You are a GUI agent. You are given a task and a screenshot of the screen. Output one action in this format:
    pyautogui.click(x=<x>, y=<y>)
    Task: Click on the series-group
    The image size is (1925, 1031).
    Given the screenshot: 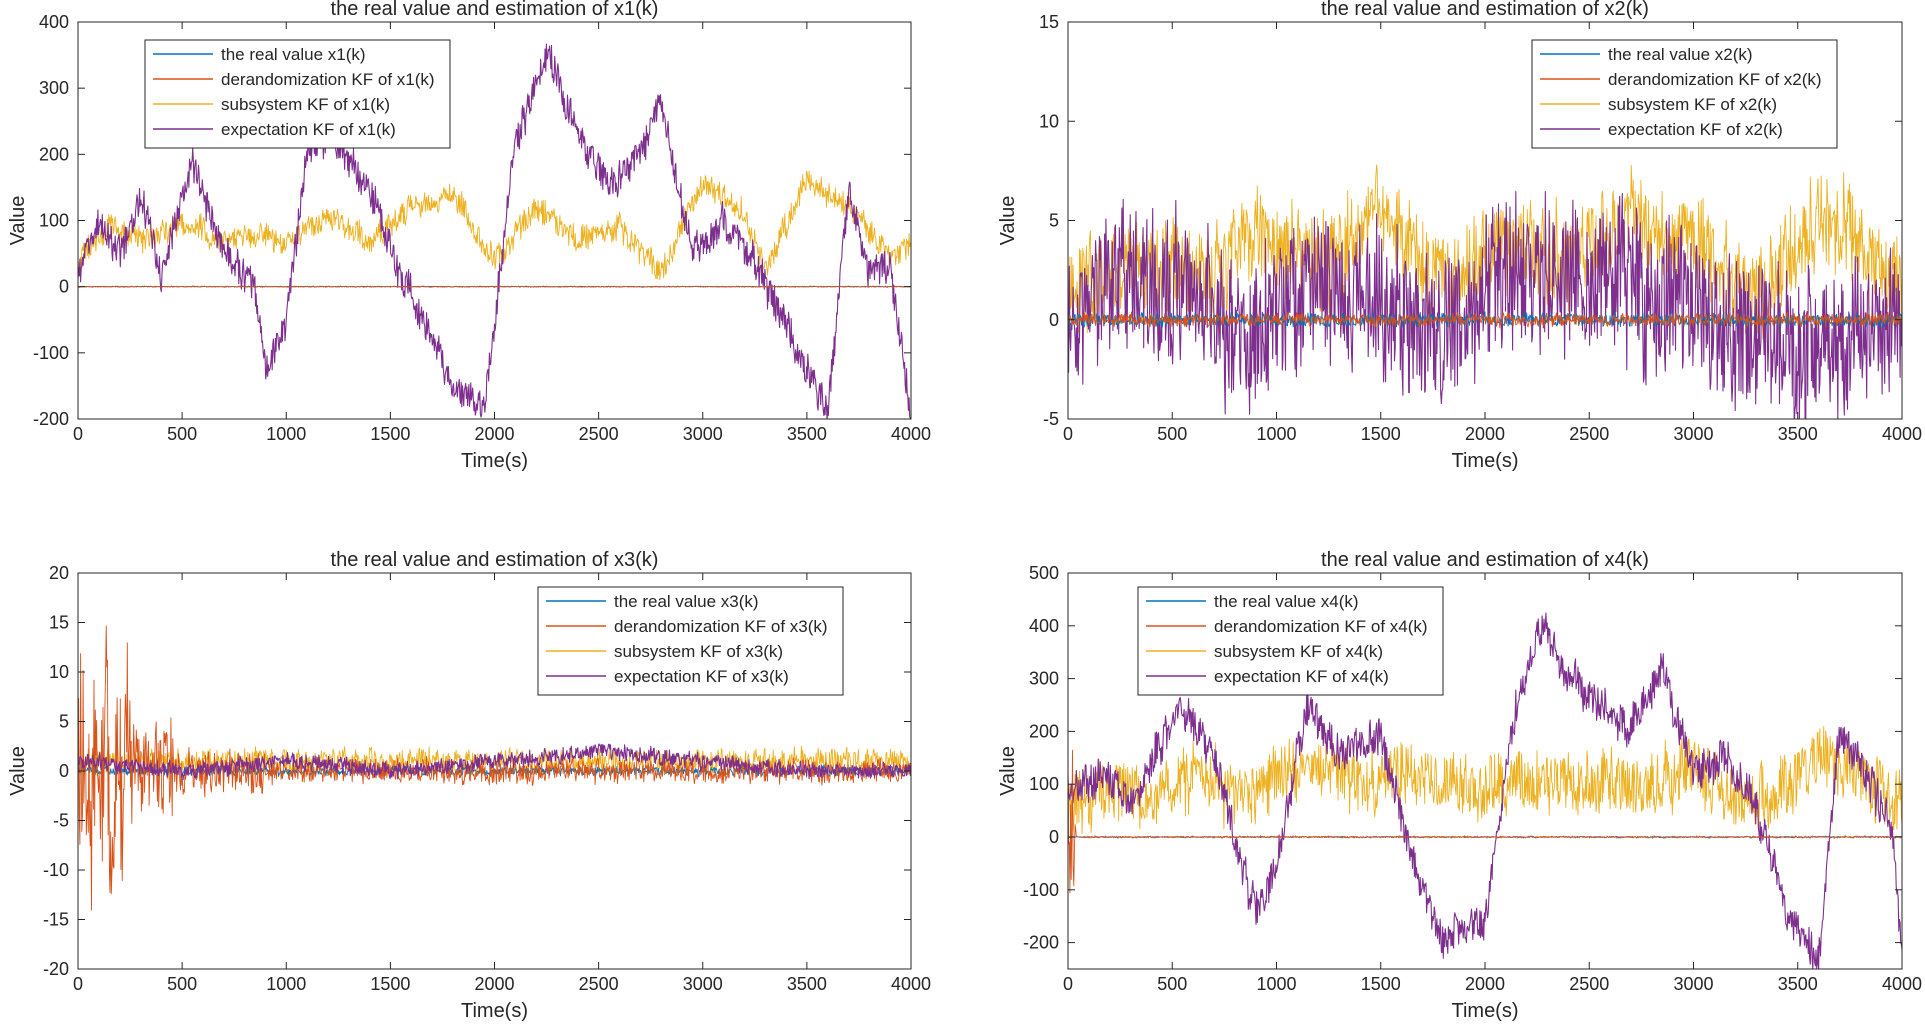 What is the action you would take?
    pyautogui.click(x=1485, y=291)
    